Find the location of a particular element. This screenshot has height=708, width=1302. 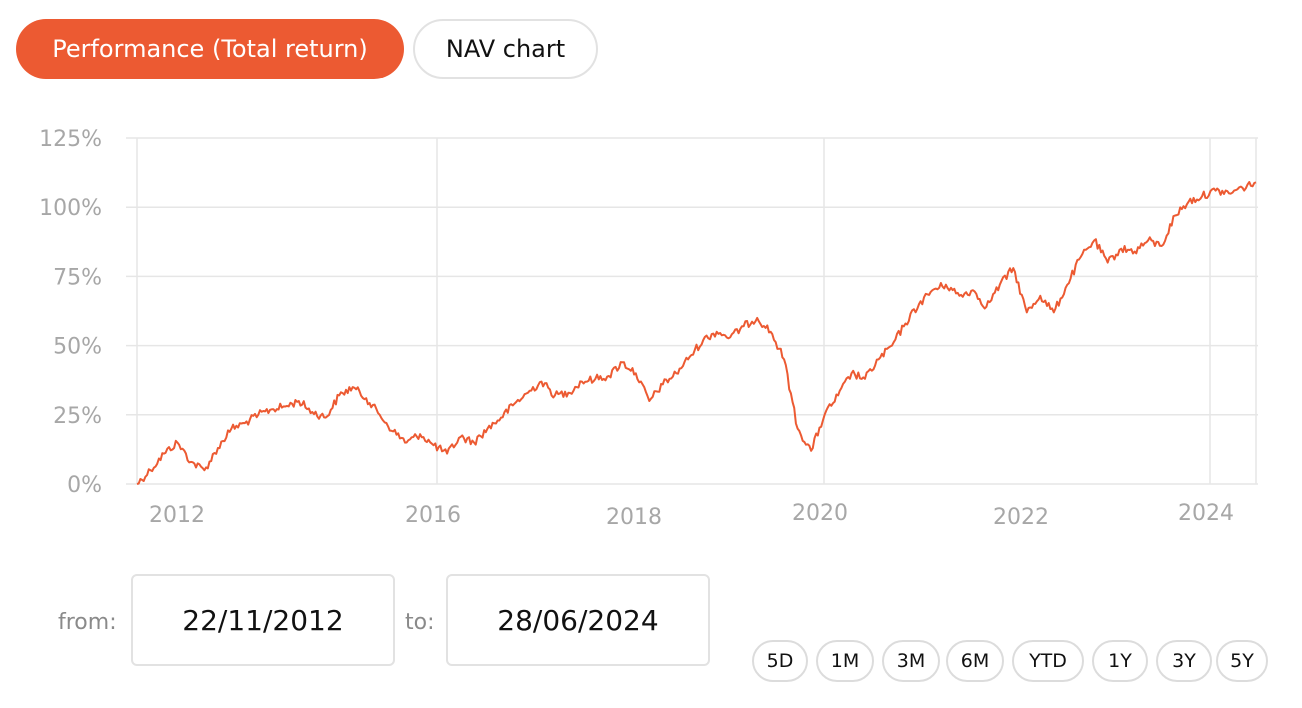

y-tick-label: 50% is located at coordinates (77, 347).